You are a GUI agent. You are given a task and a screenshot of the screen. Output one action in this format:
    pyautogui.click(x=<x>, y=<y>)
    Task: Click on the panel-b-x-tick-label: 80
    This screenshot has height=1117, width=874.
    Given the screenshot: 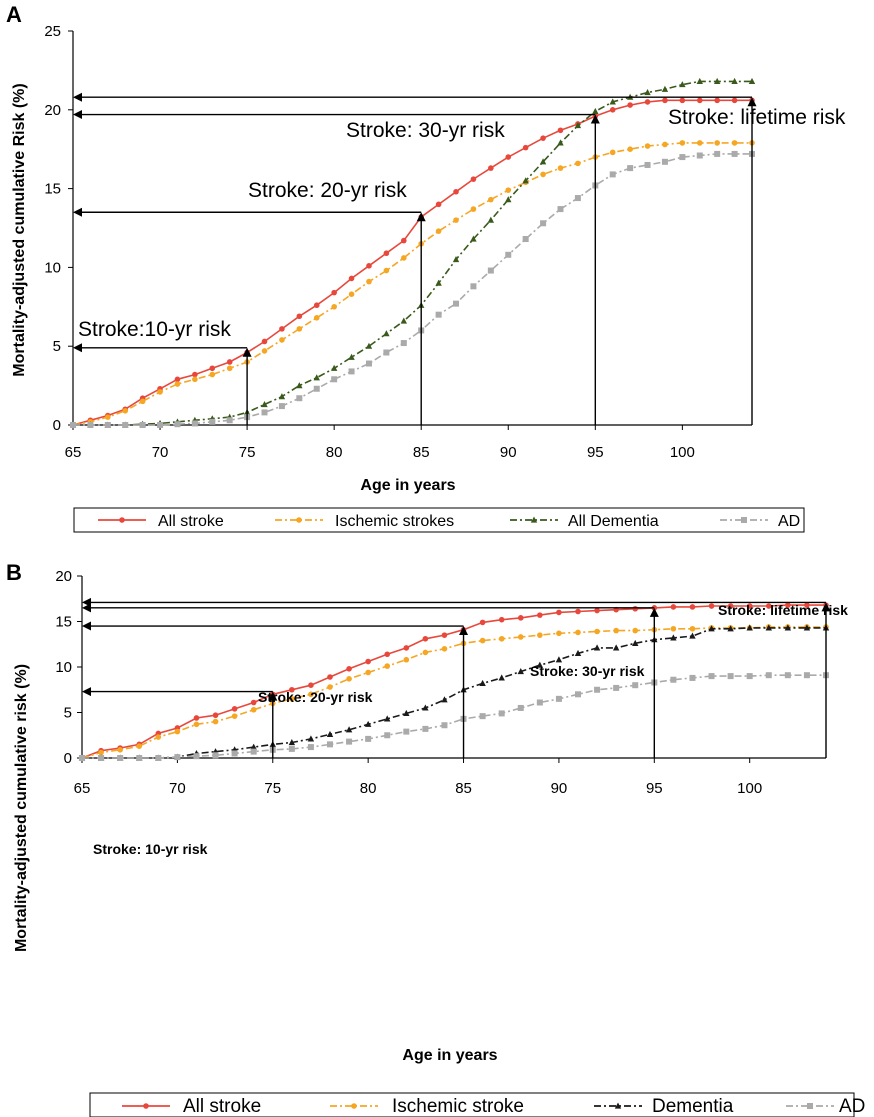 What is the action you would take?
    pyautogui.click(x=368, y=788)
    